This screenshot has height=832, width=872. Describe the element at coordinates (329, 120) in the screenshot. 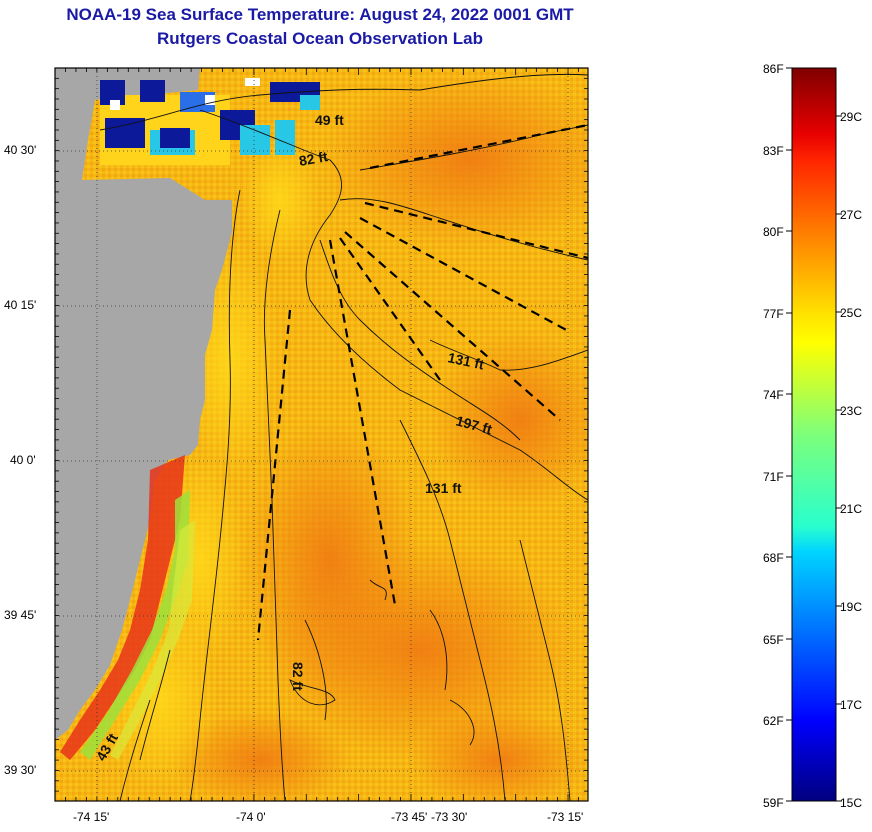

I see `contour-label: 49 ft` at that location.